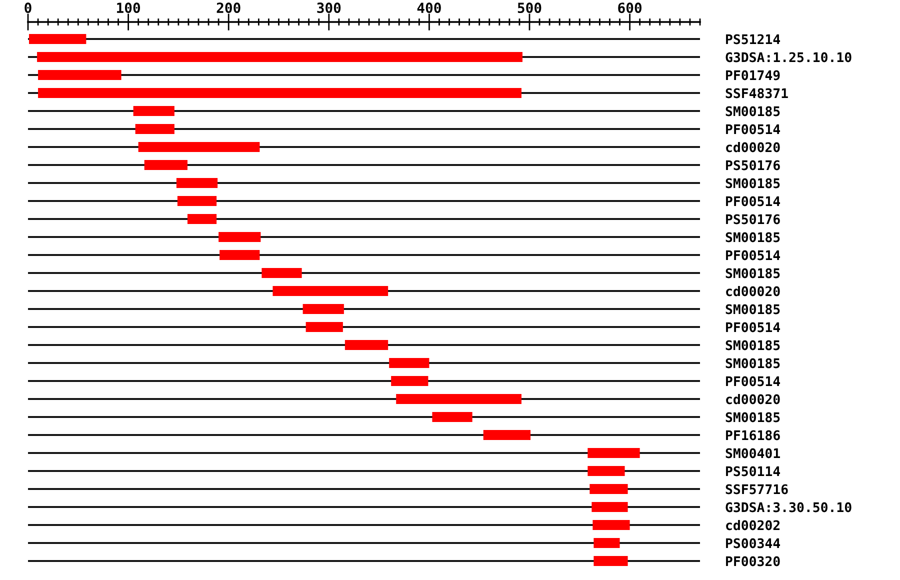 The height and width of the screenshot is (580, 900). What do you see at coordinates (630, 8) in the screenshot?
I see `x-tick-label: 600` at bounding box center [630, 8].